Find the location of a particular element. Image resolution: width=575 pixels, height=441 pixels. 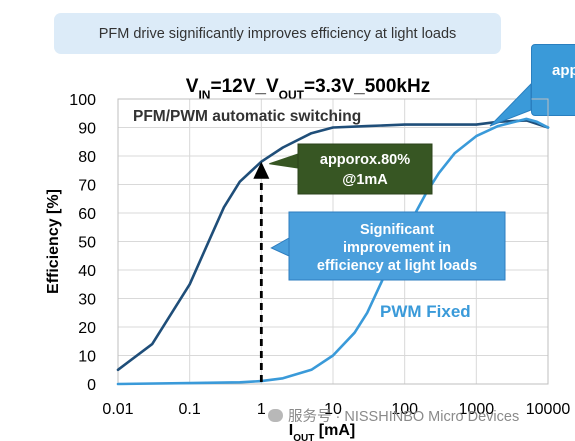

y-tick-label: 70 is located at coordinates (87, 186).